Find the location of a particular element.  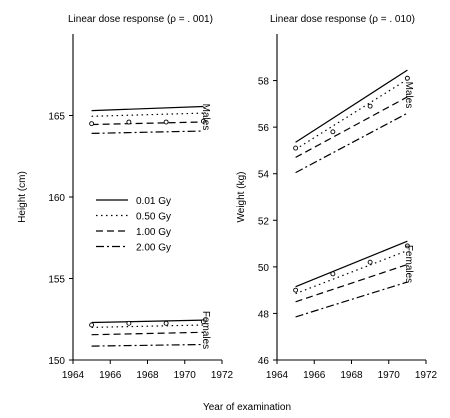

y-tick-label: 155 is located at coordinates (56, 280).